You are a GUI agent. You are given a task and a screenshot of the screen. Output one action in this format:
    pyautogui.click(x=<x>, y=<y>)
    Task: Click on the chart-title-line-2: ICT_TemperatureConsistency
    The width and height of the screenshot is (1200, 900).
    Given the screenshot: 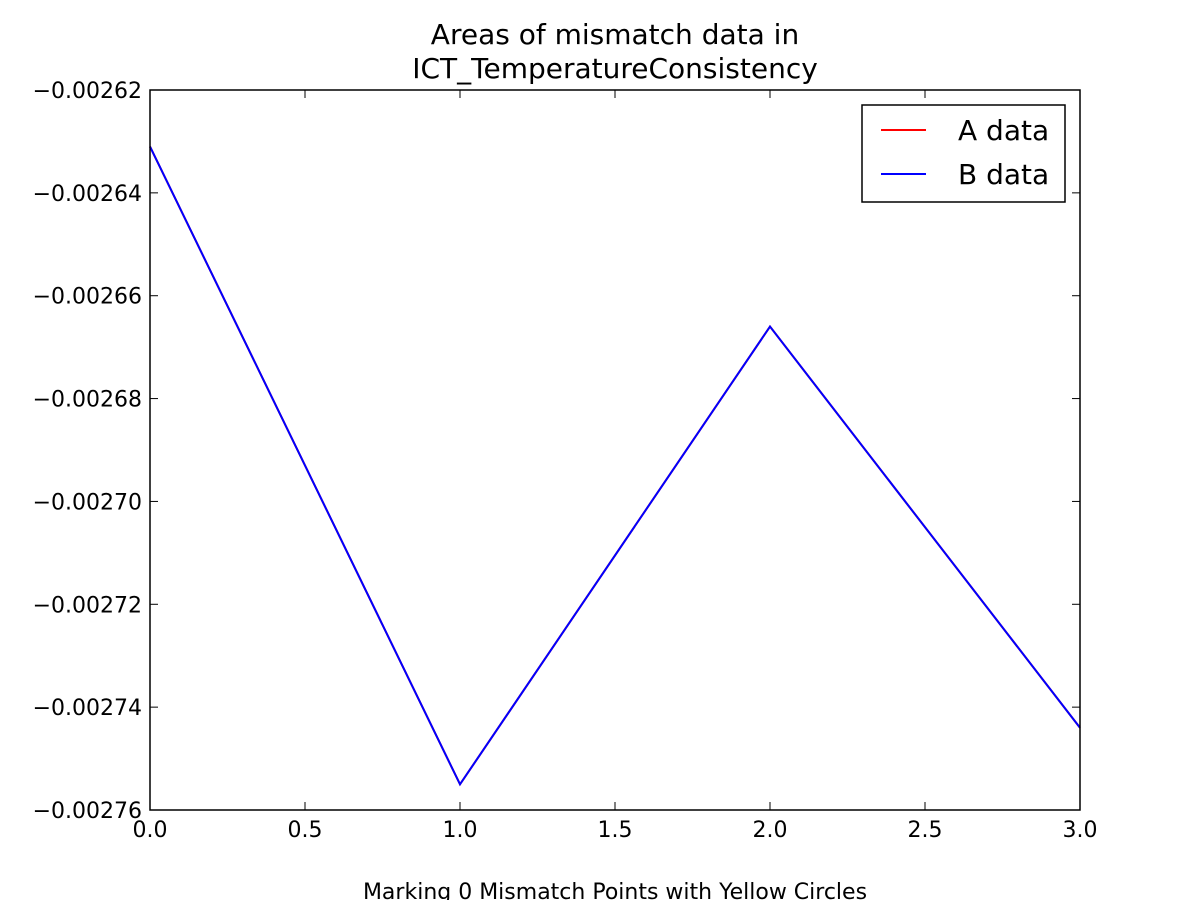 What is the action you would take?
    pyautogui.click(x=615, y=68)
    